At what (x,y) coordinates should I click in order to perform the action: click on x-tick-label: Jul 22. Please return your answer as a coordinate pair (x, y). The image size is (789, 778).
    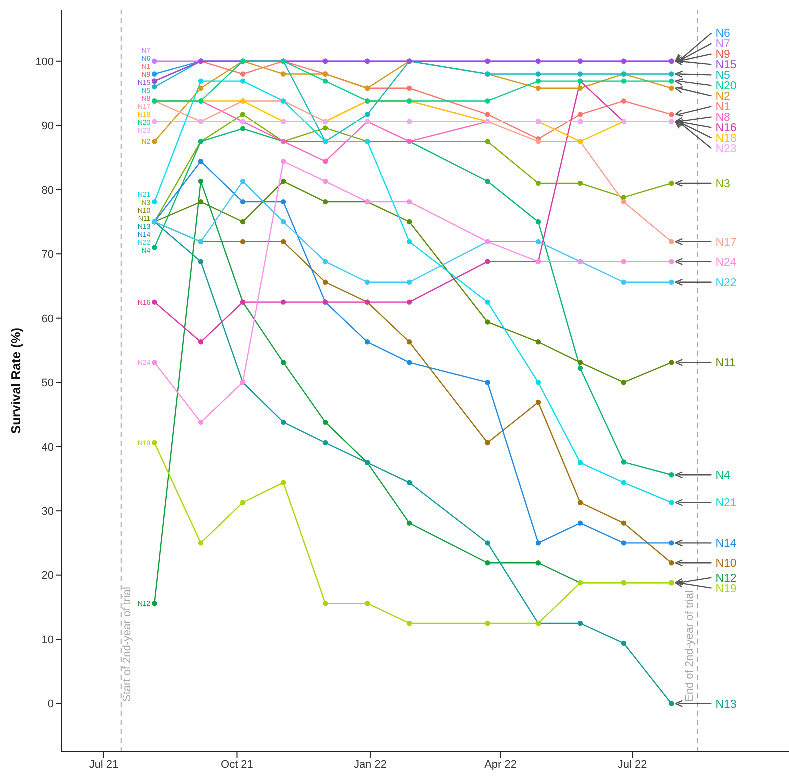
    Looking at the image, I should click on (633, 764).